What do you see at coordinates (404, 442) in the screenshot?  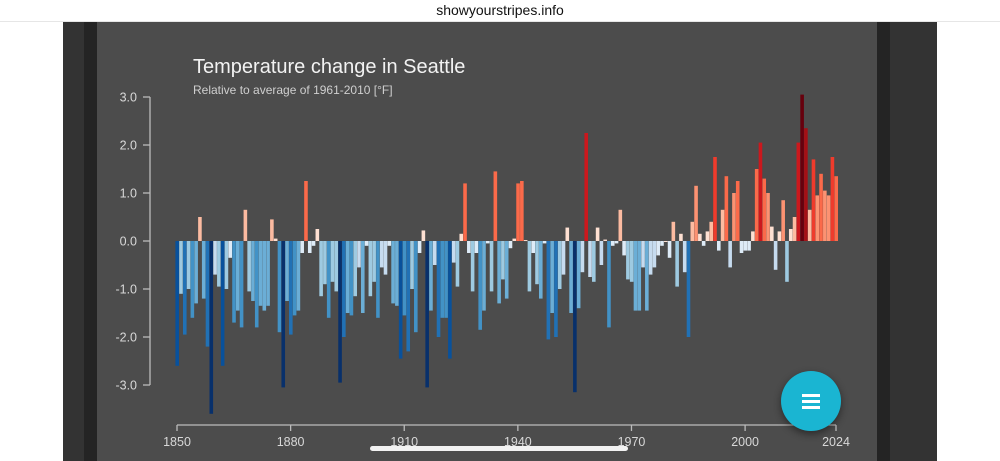 I see `x-tick-label: 1910` at bounding box center [404, 442].